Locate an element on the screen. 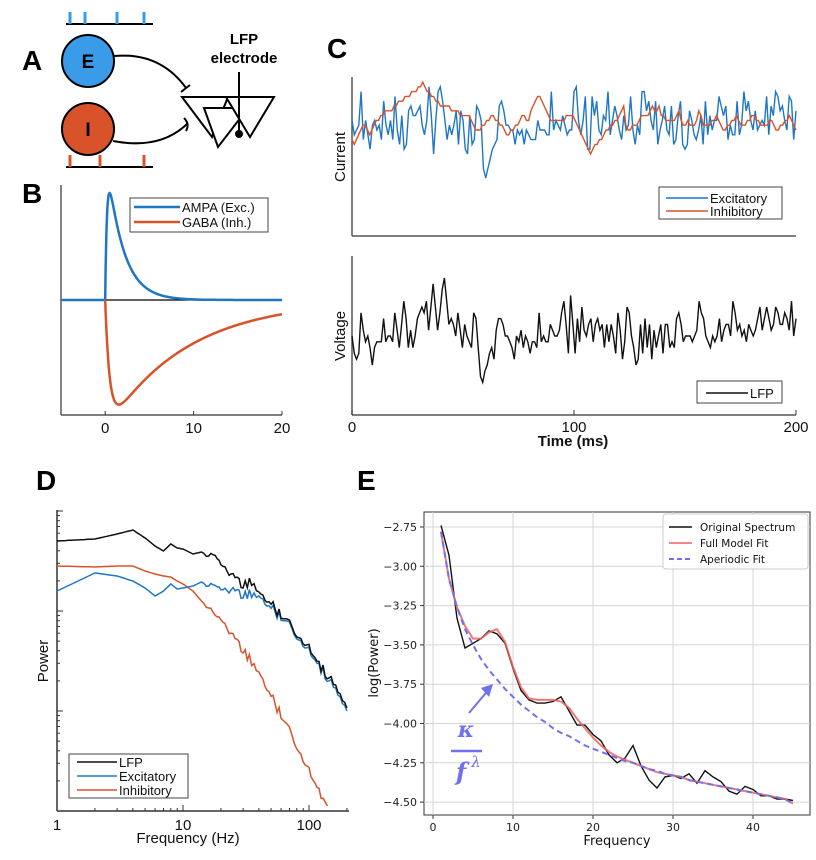 This screenshot has height=860, width=816. e-original-spectrum-line is located at coordinates (617, 663).